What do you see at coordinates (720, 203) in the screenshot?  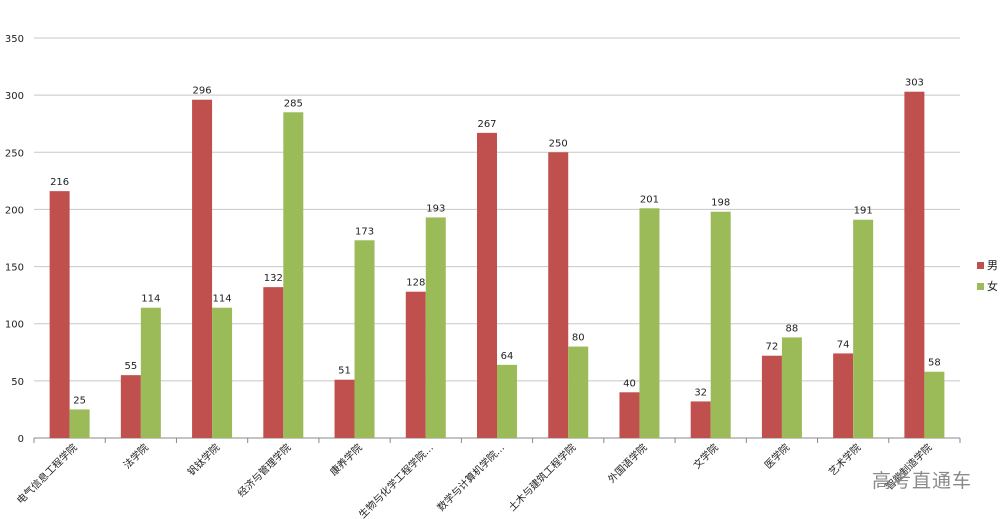 I see `data-label: 198` at bounding box center [720, 203].